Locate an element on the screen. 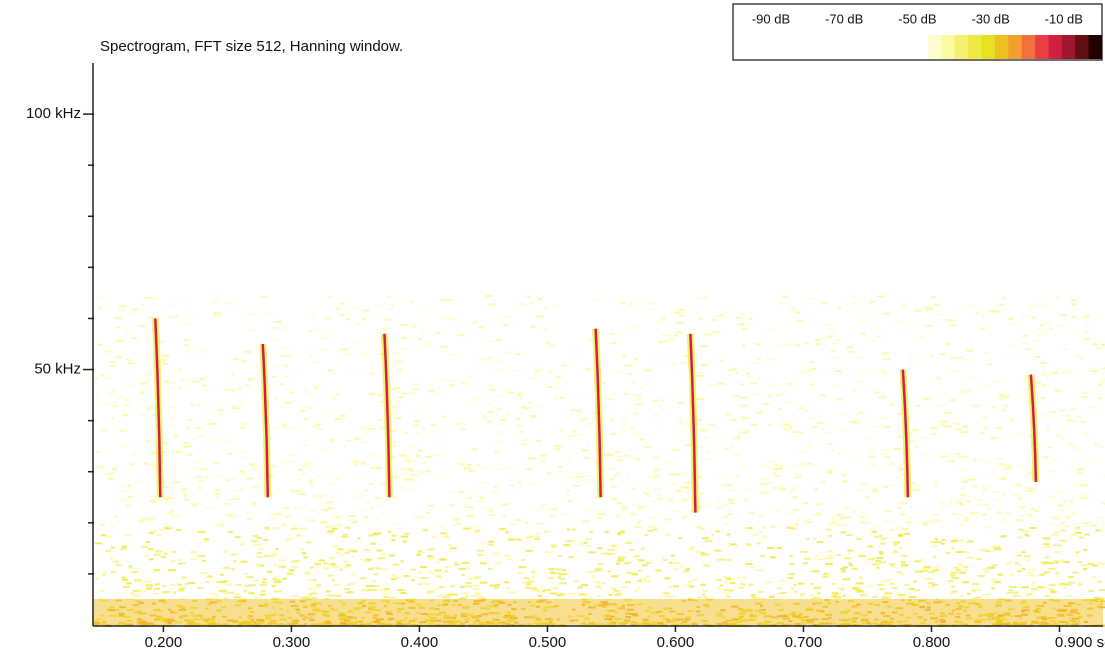 The image size is (1105, 655). colorbar-swatch is located at coordinates (961, 47).